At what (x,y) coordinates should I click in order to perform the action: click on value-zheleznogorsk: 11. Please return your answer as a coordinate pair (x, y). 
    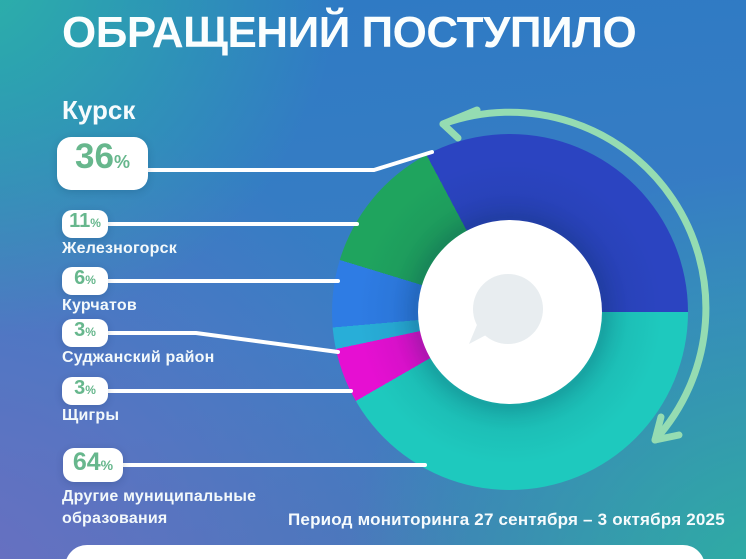
    Looking at the image, I should click on (80, 221).